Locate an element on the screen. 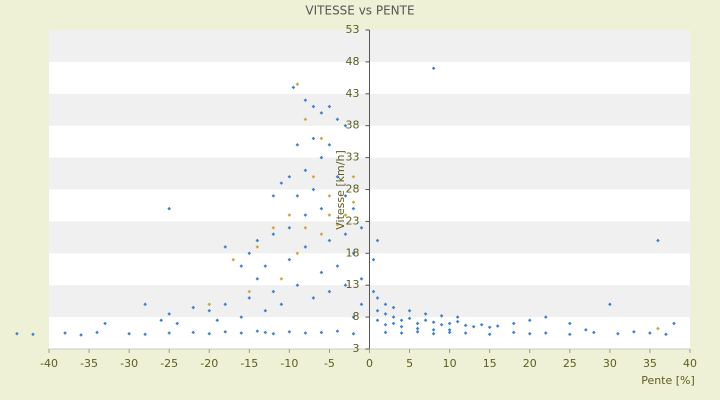  x-axis-label: Pente [%] is located at coordinates (668, 380).